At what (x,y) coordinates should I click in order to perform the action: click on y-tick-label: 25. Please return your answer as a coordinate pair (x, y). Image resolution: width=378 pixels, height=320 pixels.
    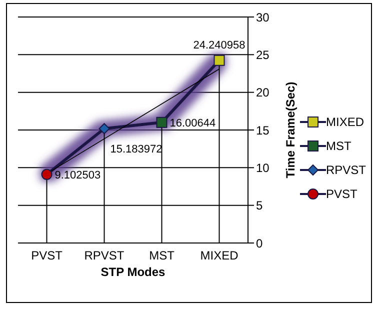
    Looking at the image, I should click on (263, 55).